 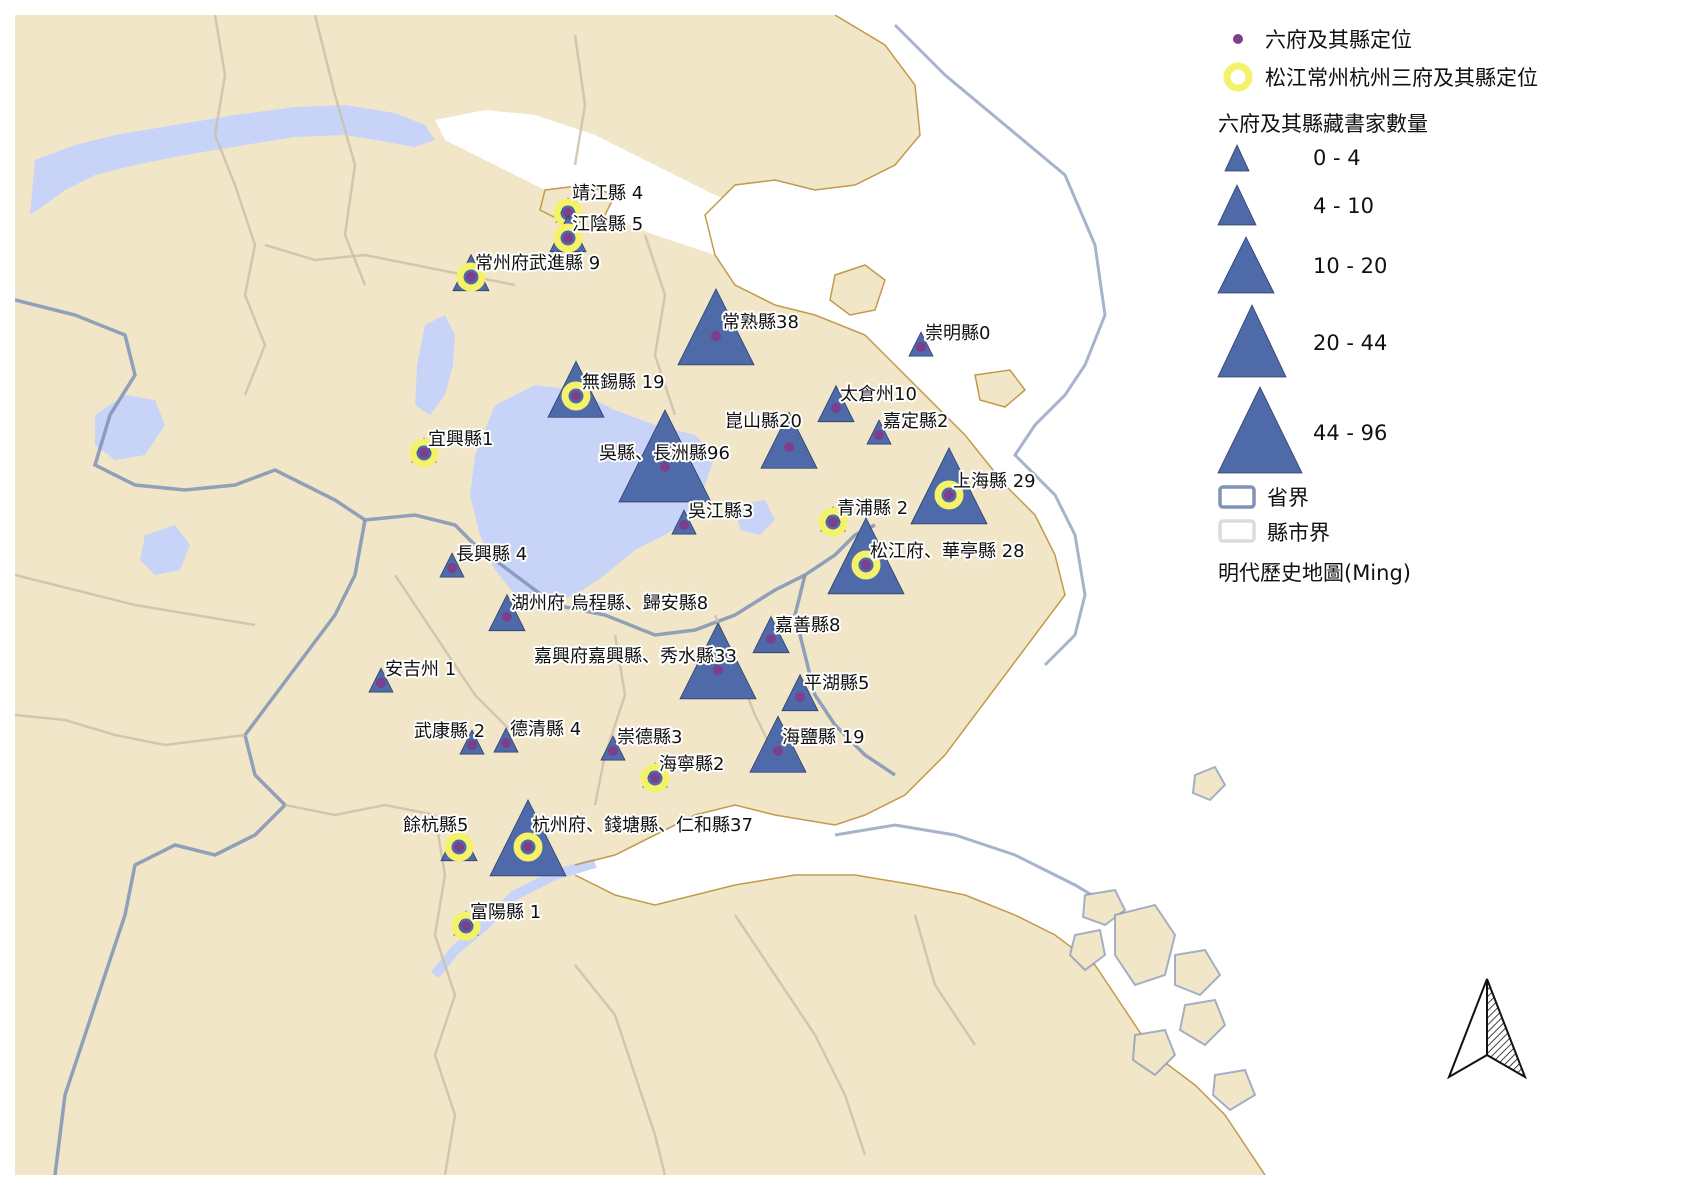 What do you see at coordinates (1237, 497) in the screenshot?
I see `legend-province-swatch` at bounding box center [1237, 497].